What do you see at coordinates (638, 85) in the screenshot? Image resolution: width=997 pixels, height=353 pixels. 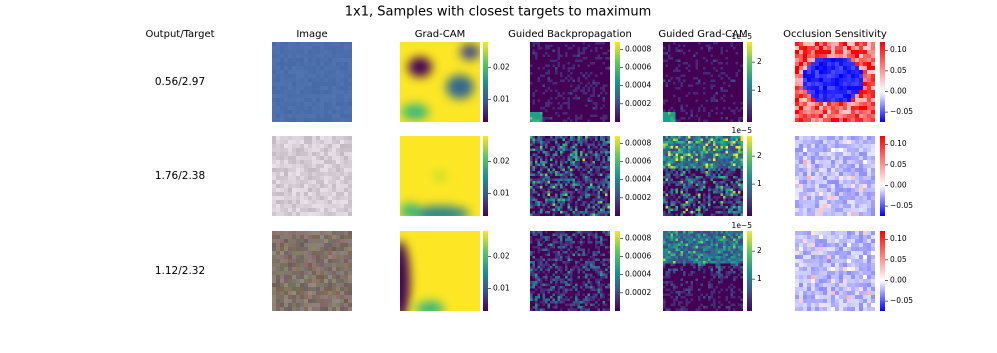 I see `colorbar-tick-label: 0.0004` at bounding box center [638, 85].